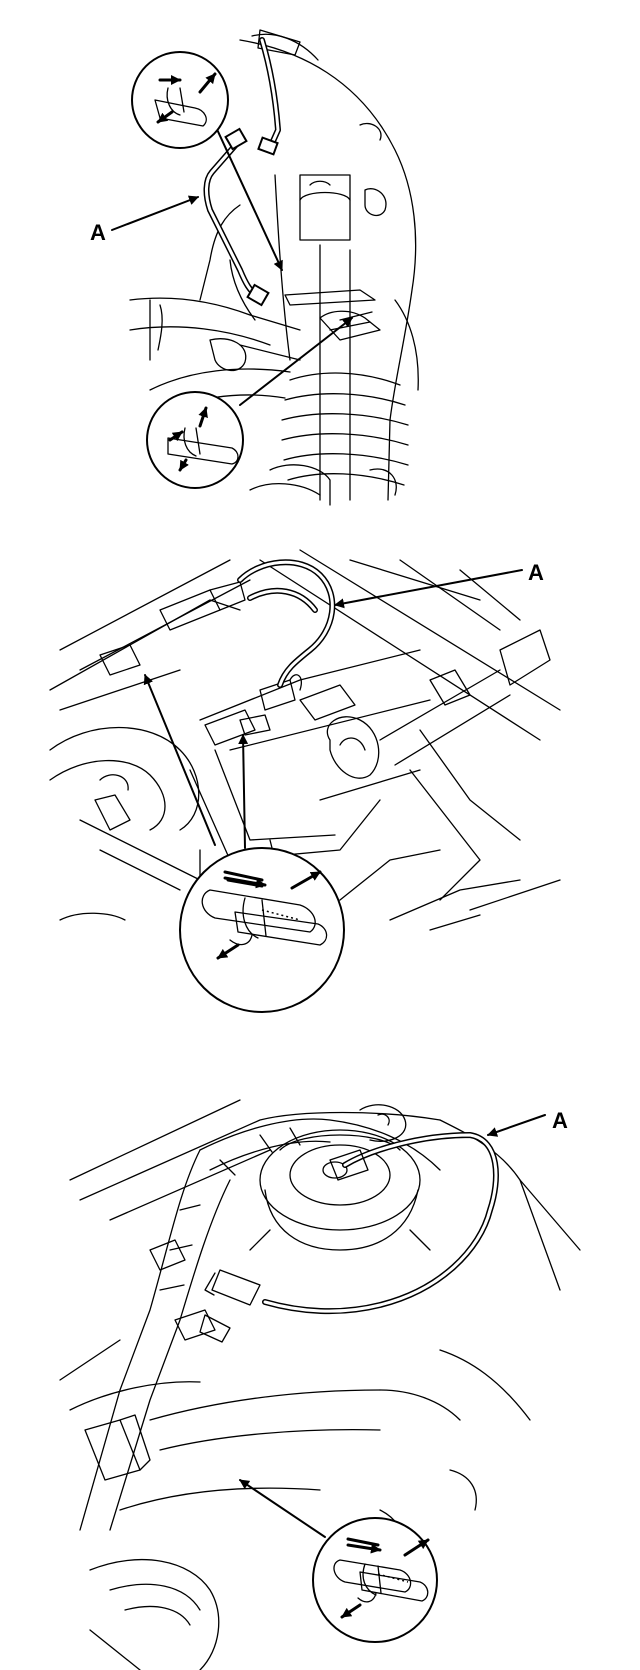 The image size is (640, 1670). I want to click on callout-a-2: A, so click(439, 584).